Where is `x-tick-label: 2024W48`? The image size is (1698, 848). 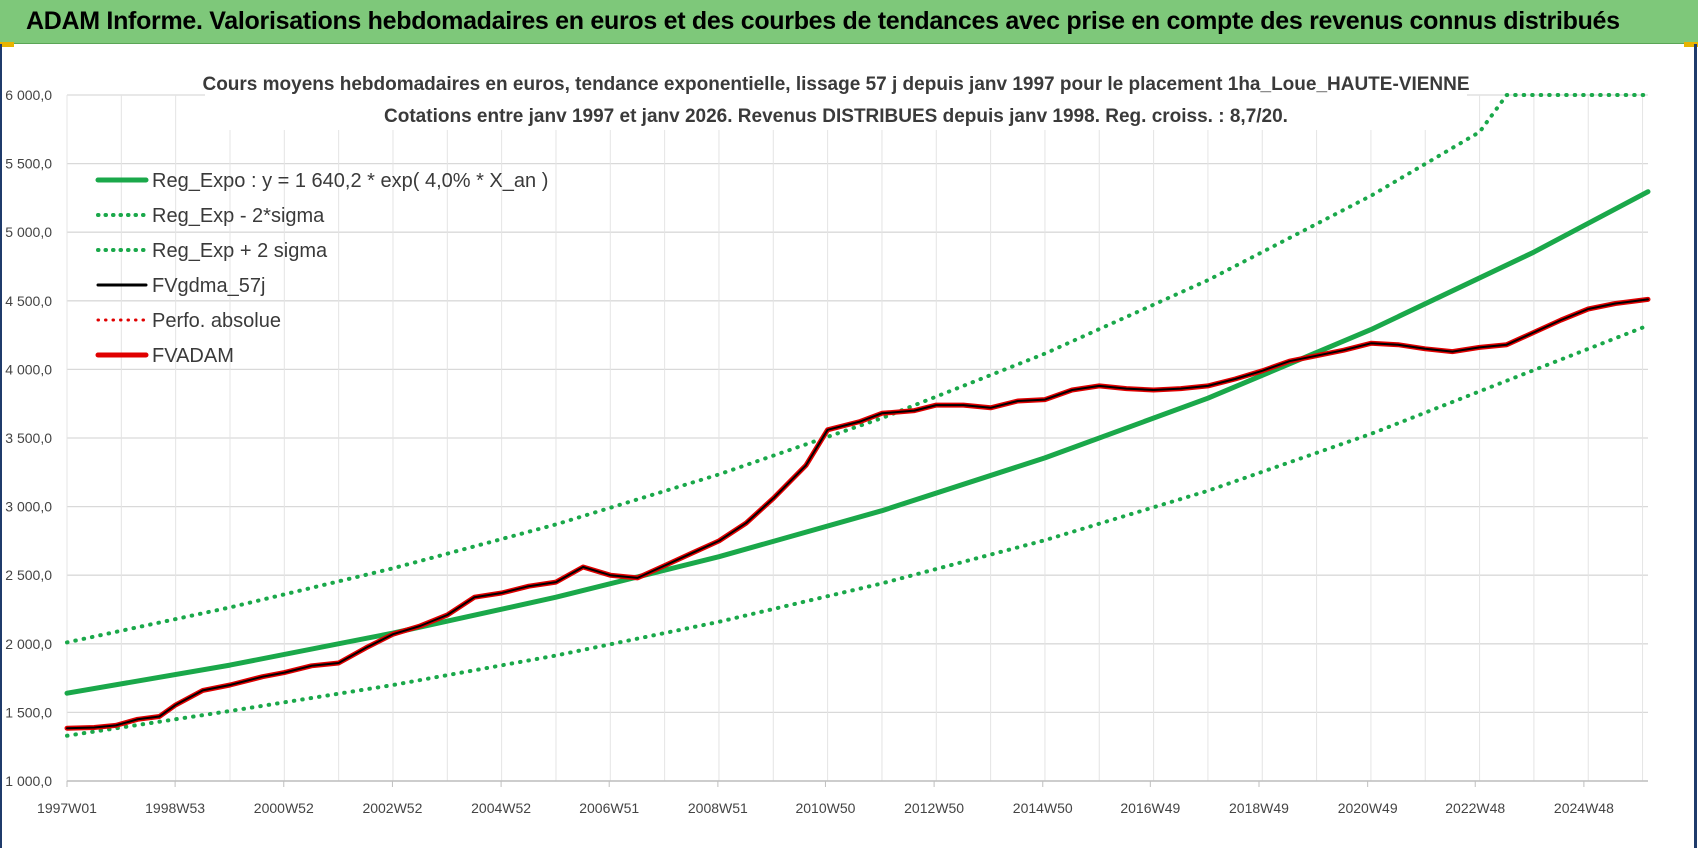
x-tick-label: 2024W48 is located at coordinates (1584, 808).